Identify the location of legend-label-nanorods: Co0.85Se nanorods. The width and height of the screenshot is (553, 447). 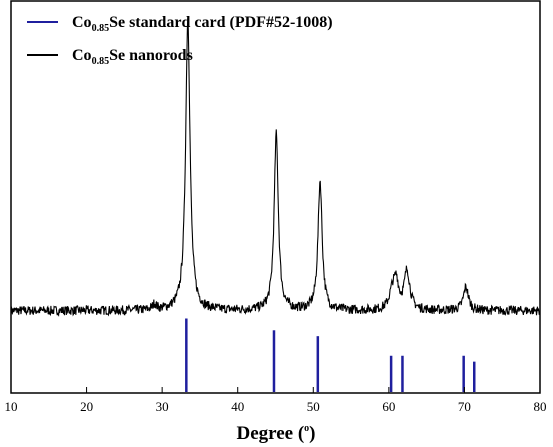
(132, 57).